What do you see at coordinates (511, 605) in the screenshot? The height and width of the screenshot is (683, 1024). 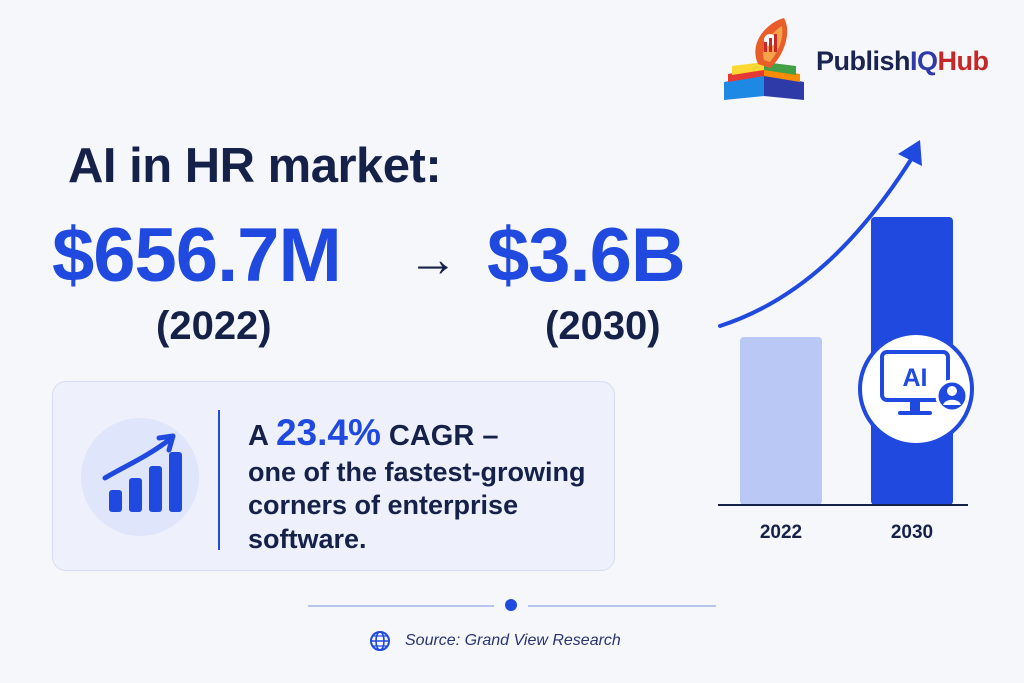 I see `separator-dot` at bounding box center [511, 605].